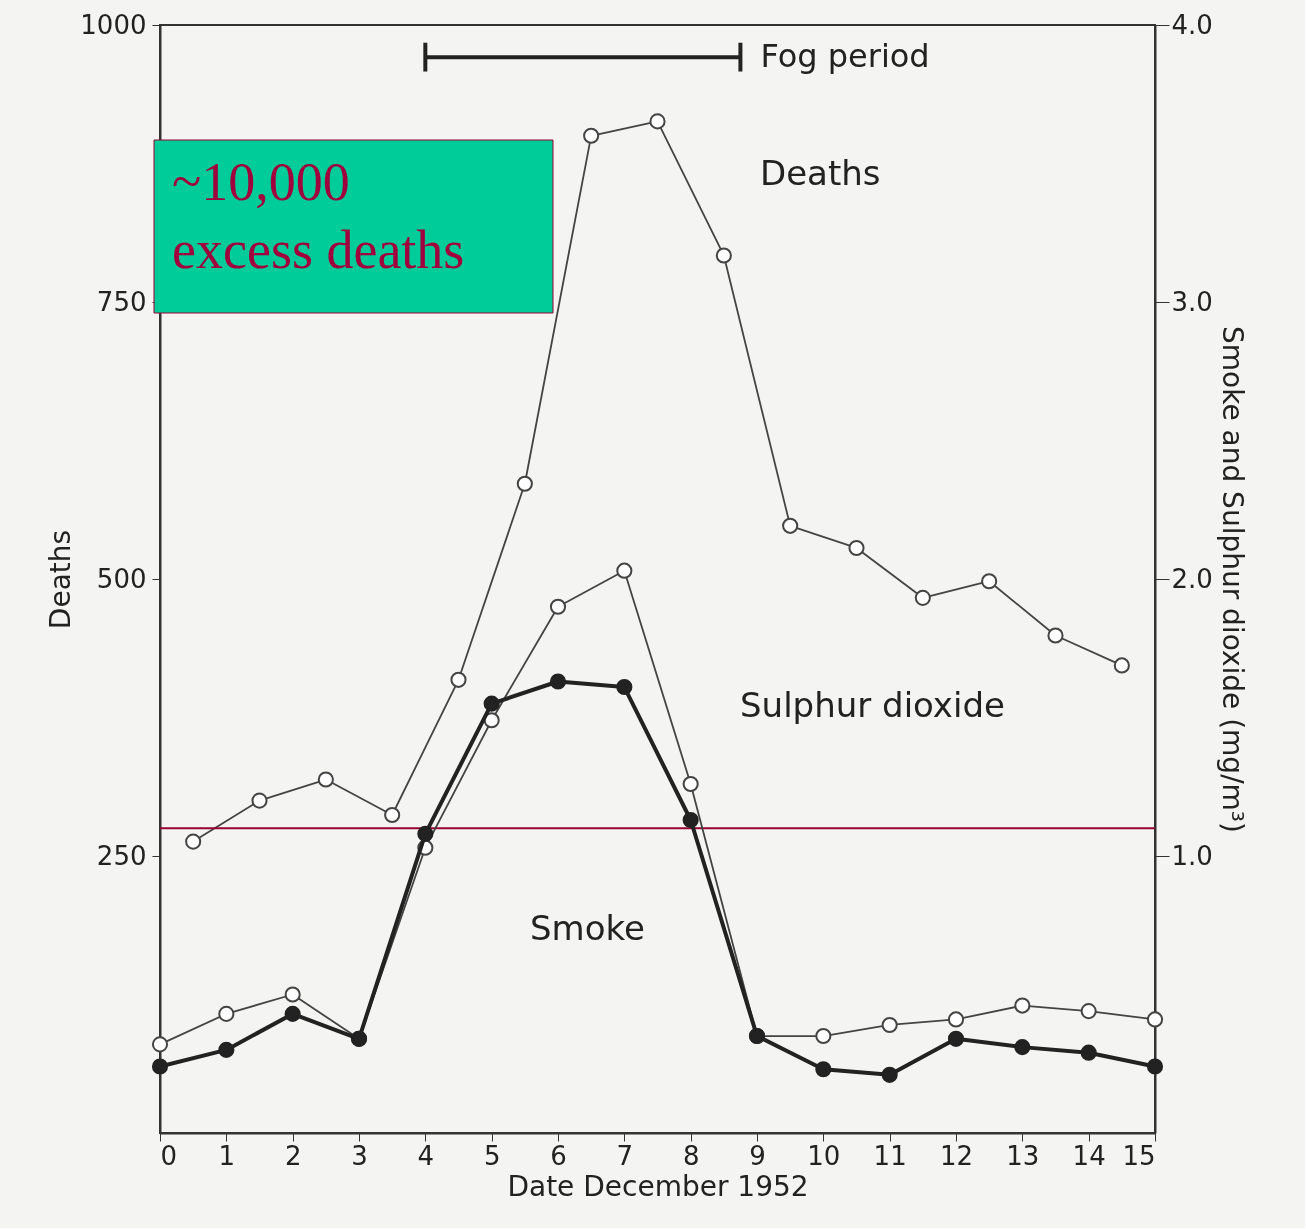 The height and width of the screenshot is (1229, 1306). Describe the element at coordinates (113, 24) in the screenshot. I see `y-tick-label: 1000` at that location.